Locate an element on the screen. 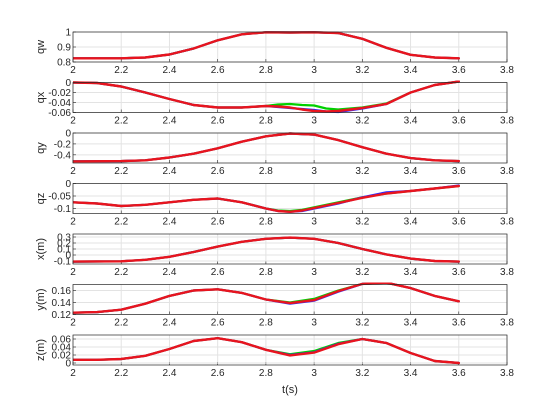  y-axis-label: y(m) is located at coordinates (41, 300).